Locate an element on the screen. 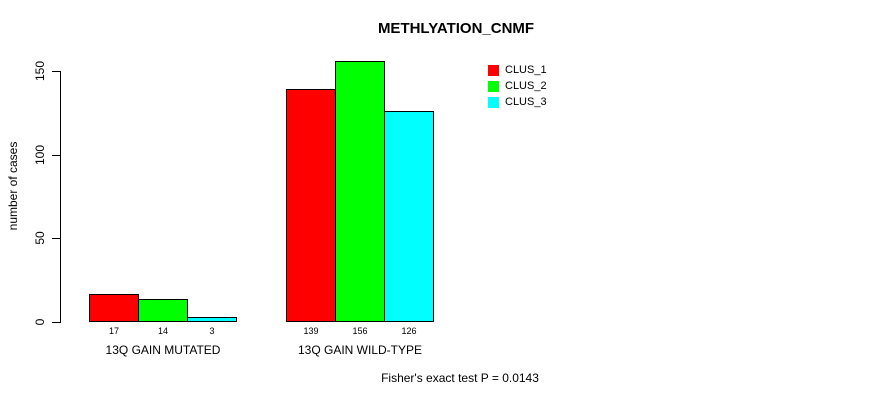 Image resolution: width=890 pixels, height=400 pixels. legend-label: CLUS_1 is located at coordinates (526, 70).